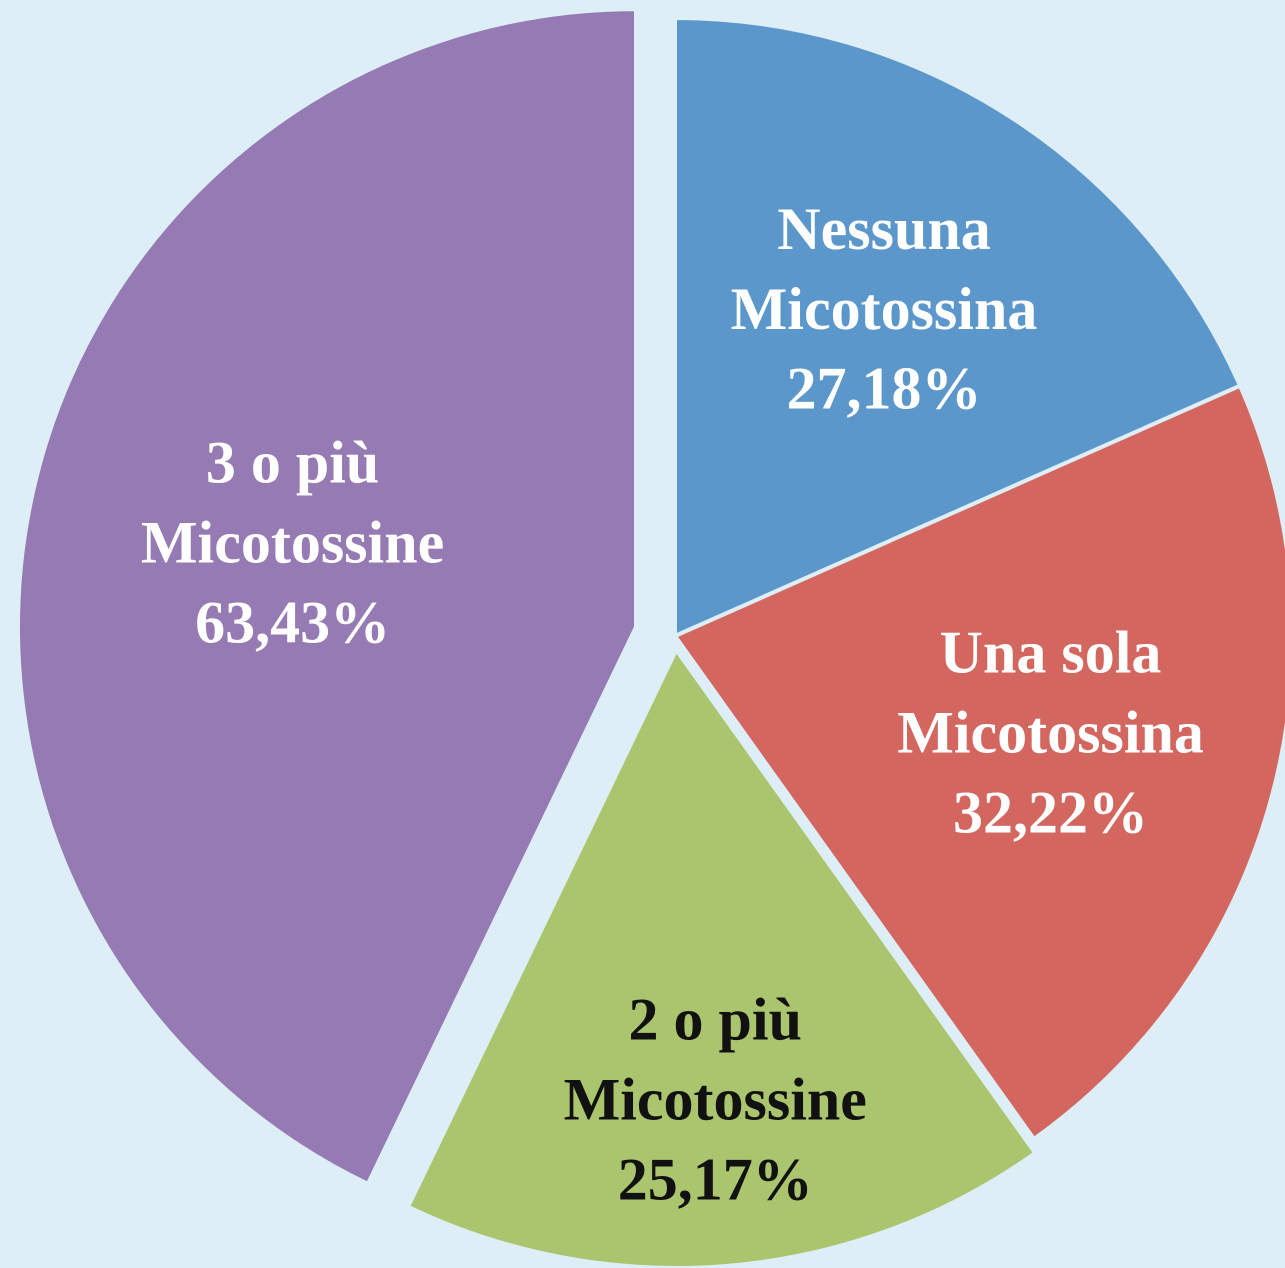 Image resolution: width=1285 pixels, height=1268 pixels. Describe the element at coordinates (715, 1059) in the screenshot. I see `category-label: 2 o più Micotossine` at that location.